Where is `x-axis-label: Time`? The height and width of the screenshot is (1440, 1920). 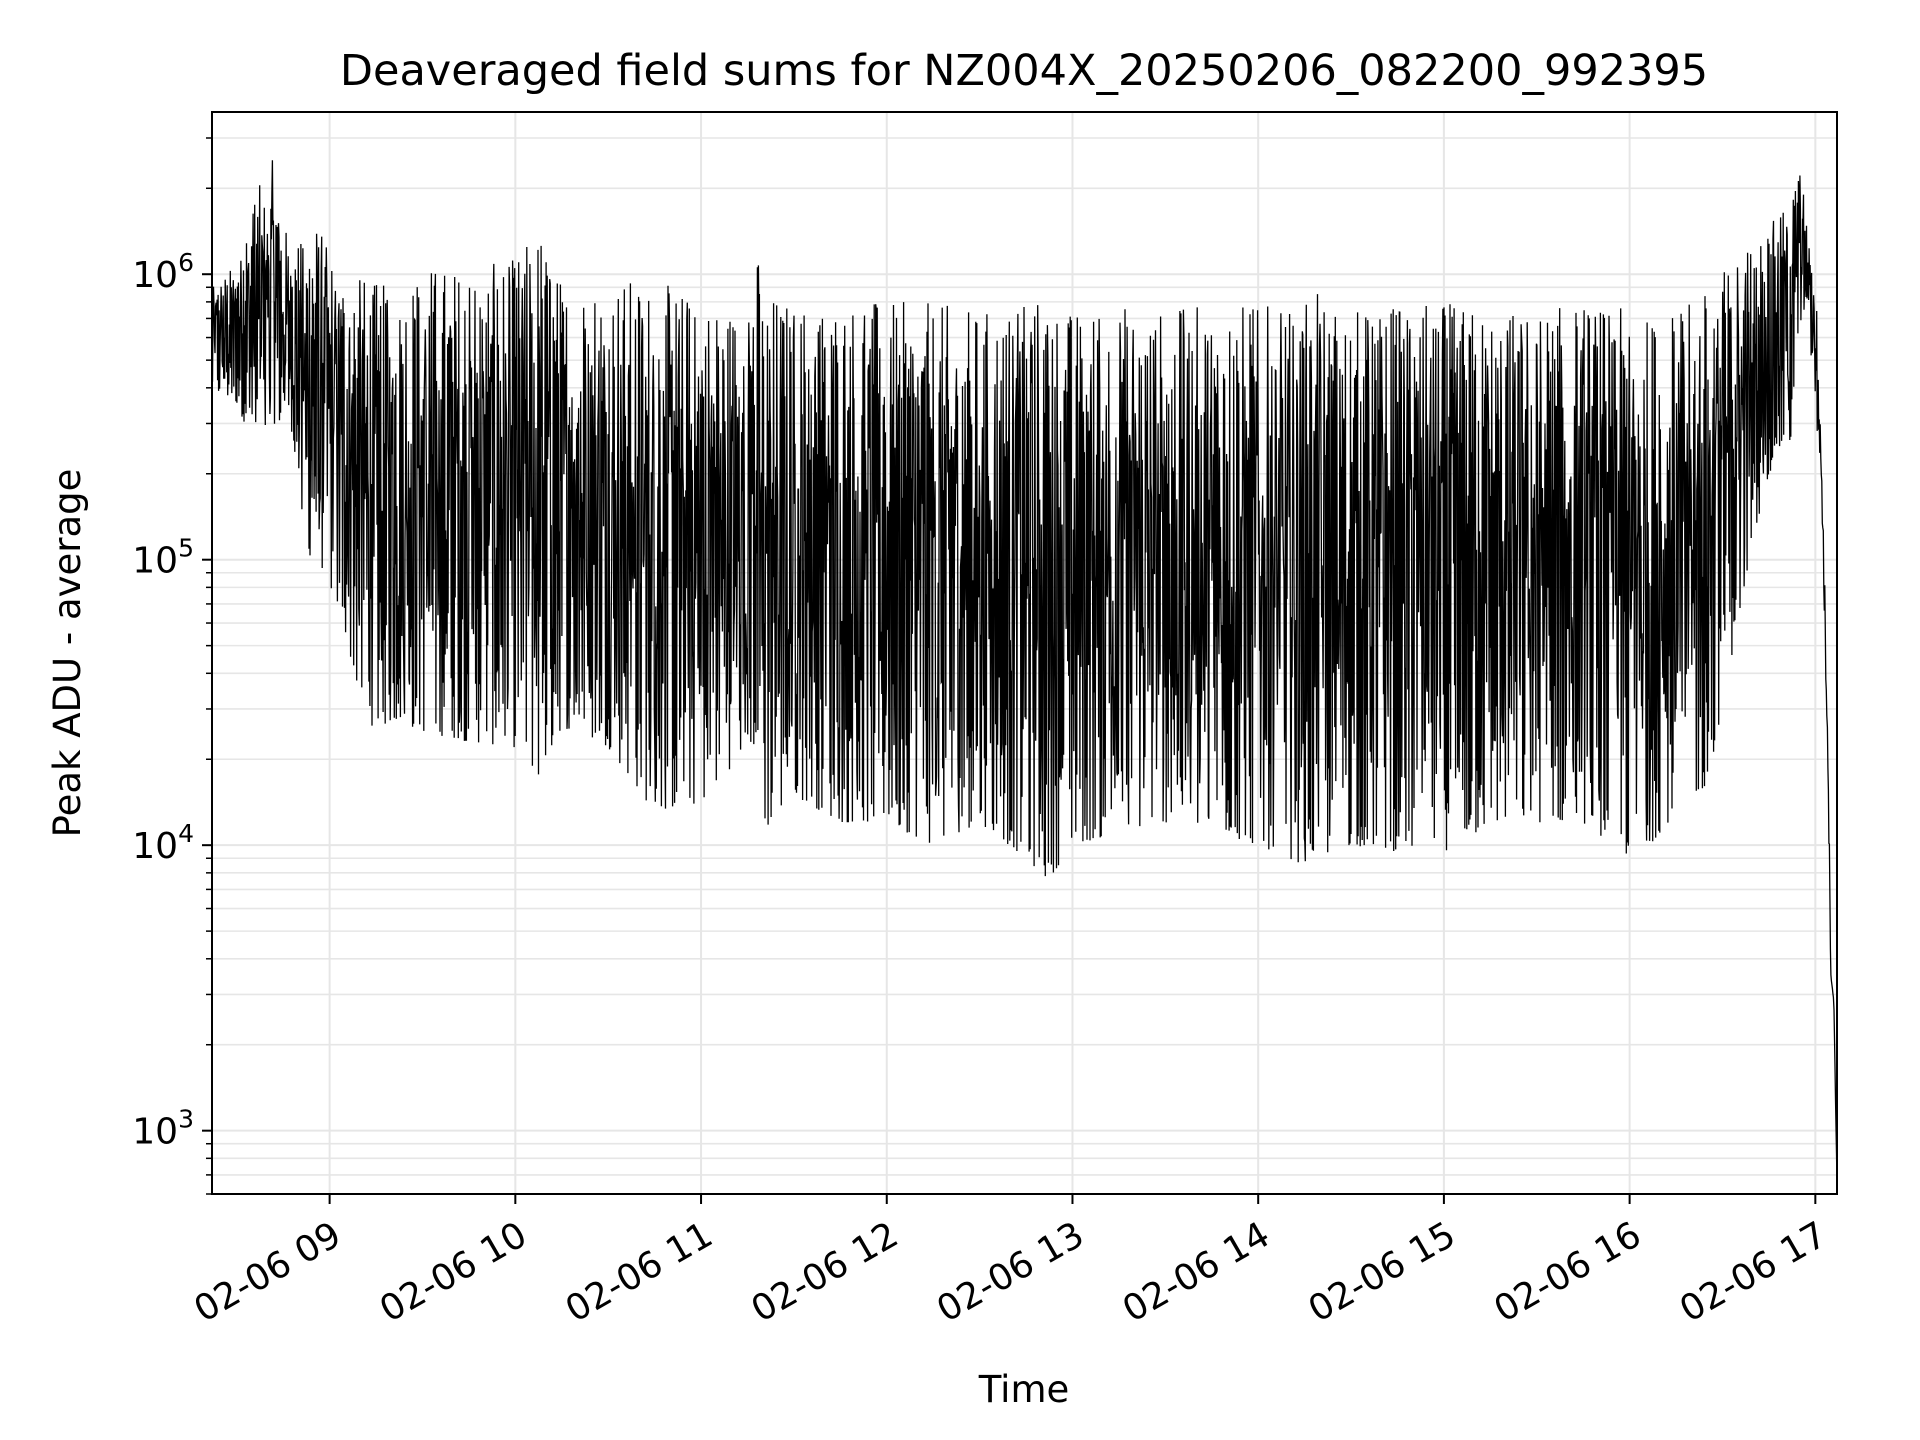 x-axis-label: Time is located at coordinates (1024, 1389).